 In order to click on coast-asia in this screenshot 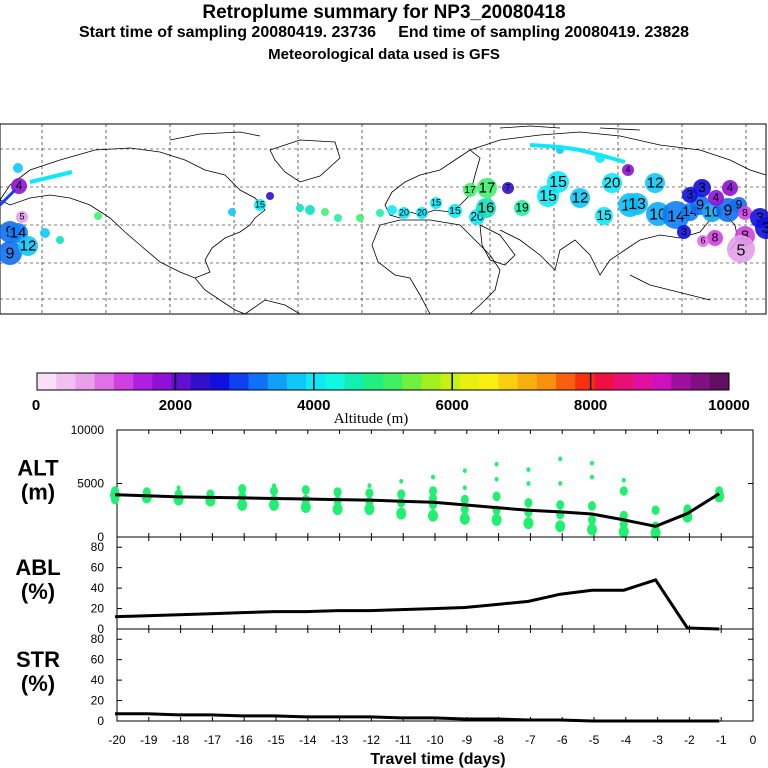, I will do `click(618, 153)`.